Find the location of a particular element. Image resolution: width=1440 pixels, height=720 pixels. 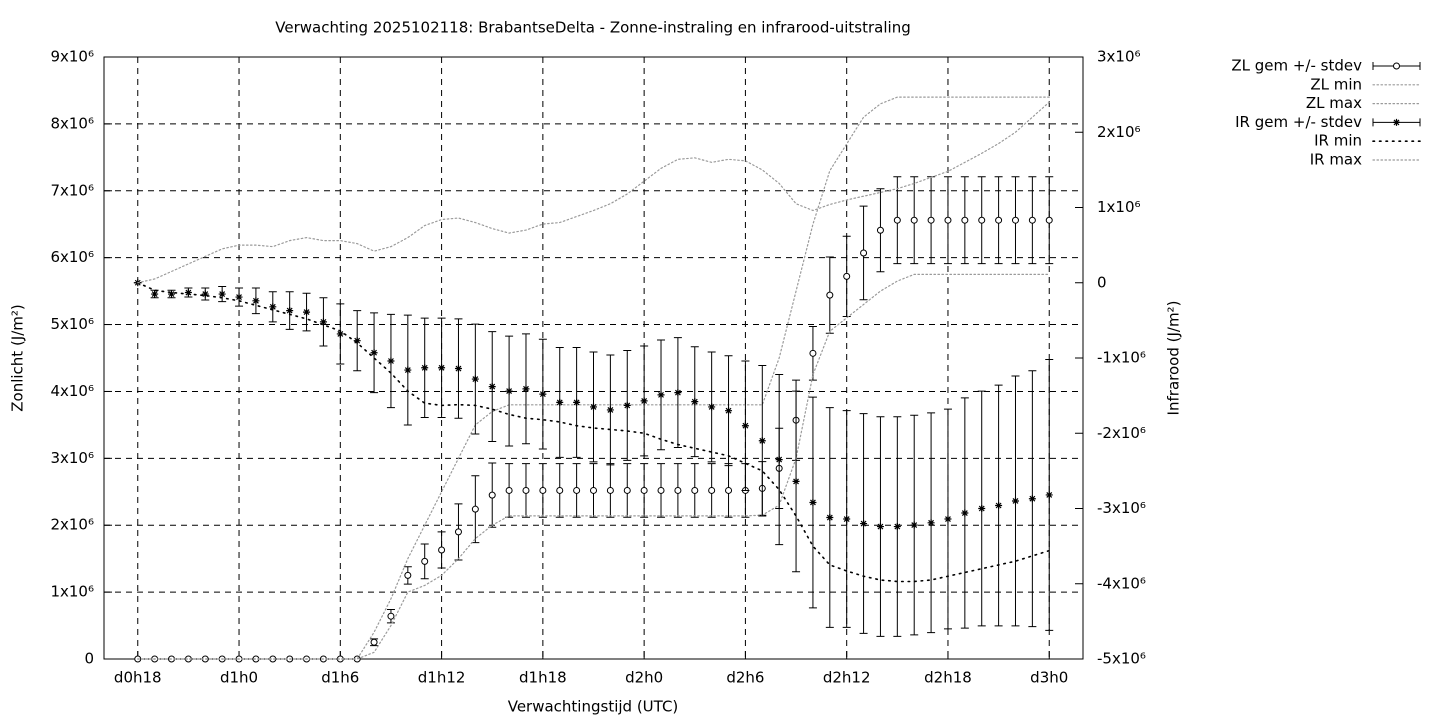

legend-marker is located at coordinates (1396, 66).